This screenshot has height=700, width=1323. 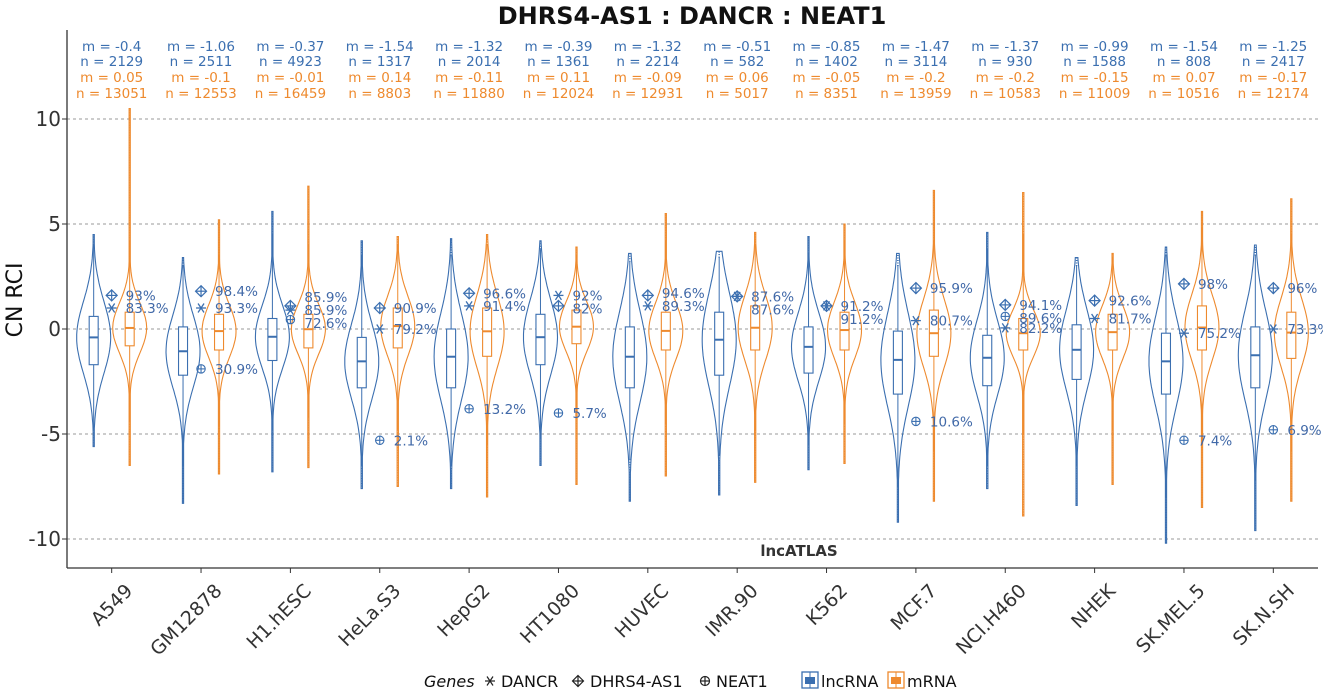 I want to click on crossed-circle-icon-part, so click(x=469, y=409).